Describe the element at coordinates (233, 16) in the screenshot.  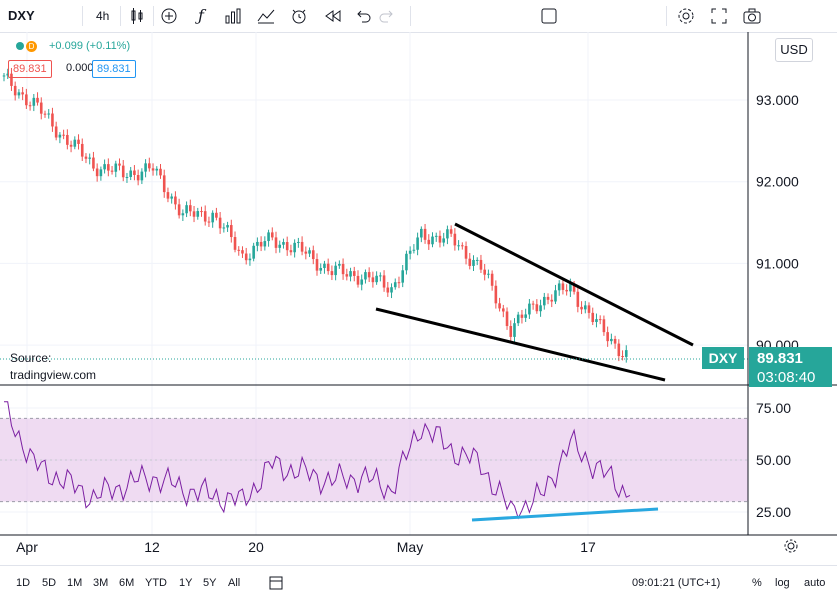
I see `templates-icon` at that location.